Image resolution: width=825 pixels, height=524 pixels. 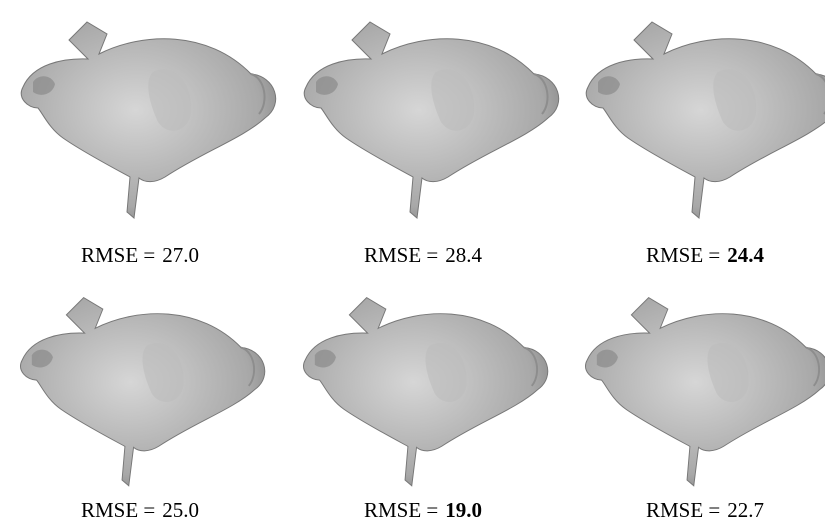 I want to click on caption-value: 25.0, so click(x=180, y=510).